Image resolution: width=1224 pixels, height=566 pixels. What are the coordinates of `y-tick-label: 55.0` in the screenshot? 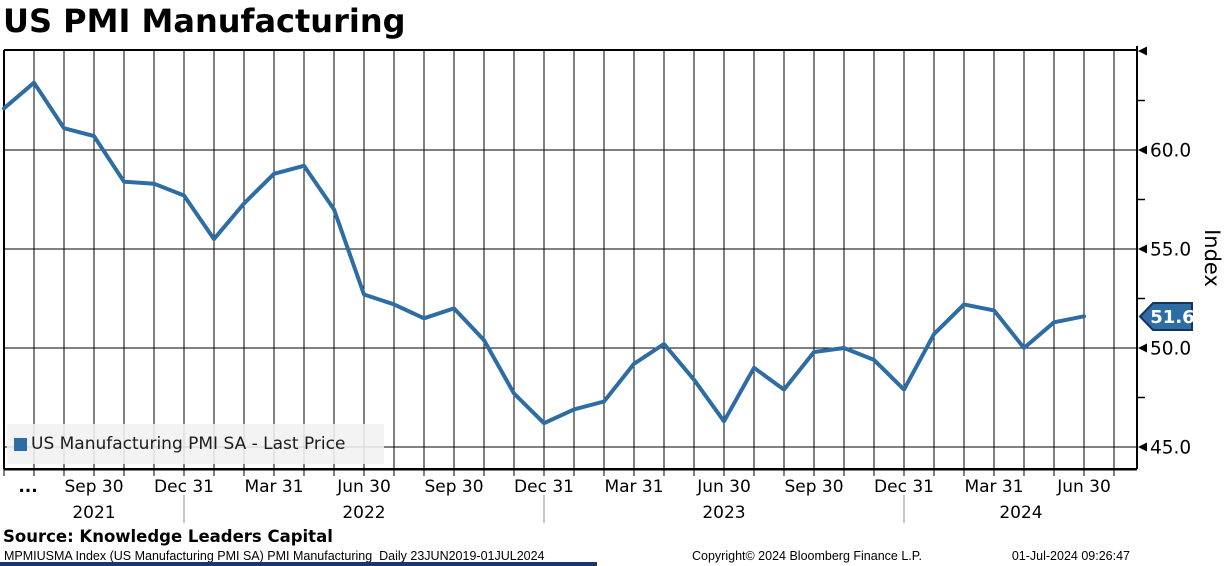 It's located at (1170, 250).